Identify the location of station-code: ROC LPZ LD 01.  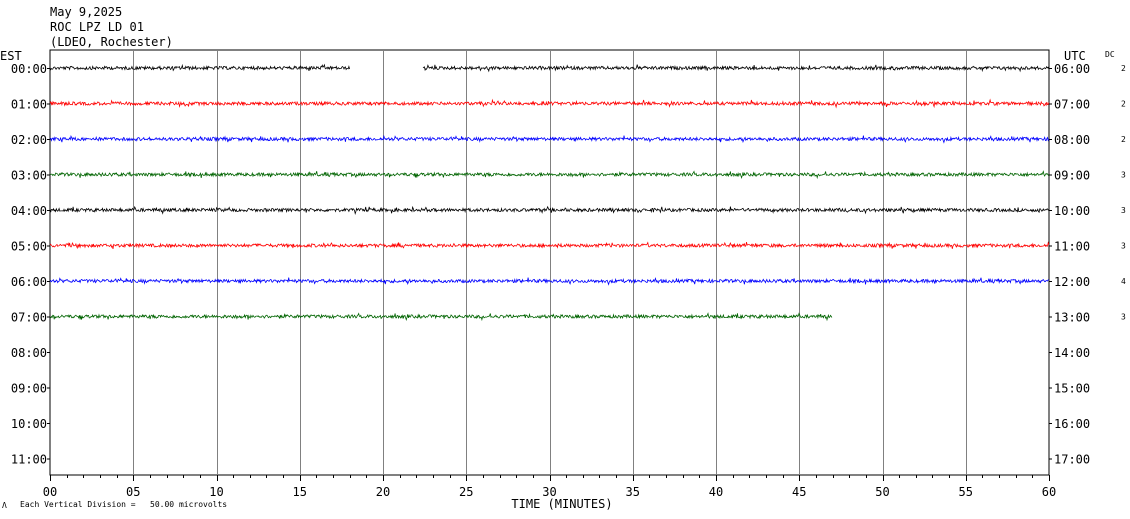
(97, 27).